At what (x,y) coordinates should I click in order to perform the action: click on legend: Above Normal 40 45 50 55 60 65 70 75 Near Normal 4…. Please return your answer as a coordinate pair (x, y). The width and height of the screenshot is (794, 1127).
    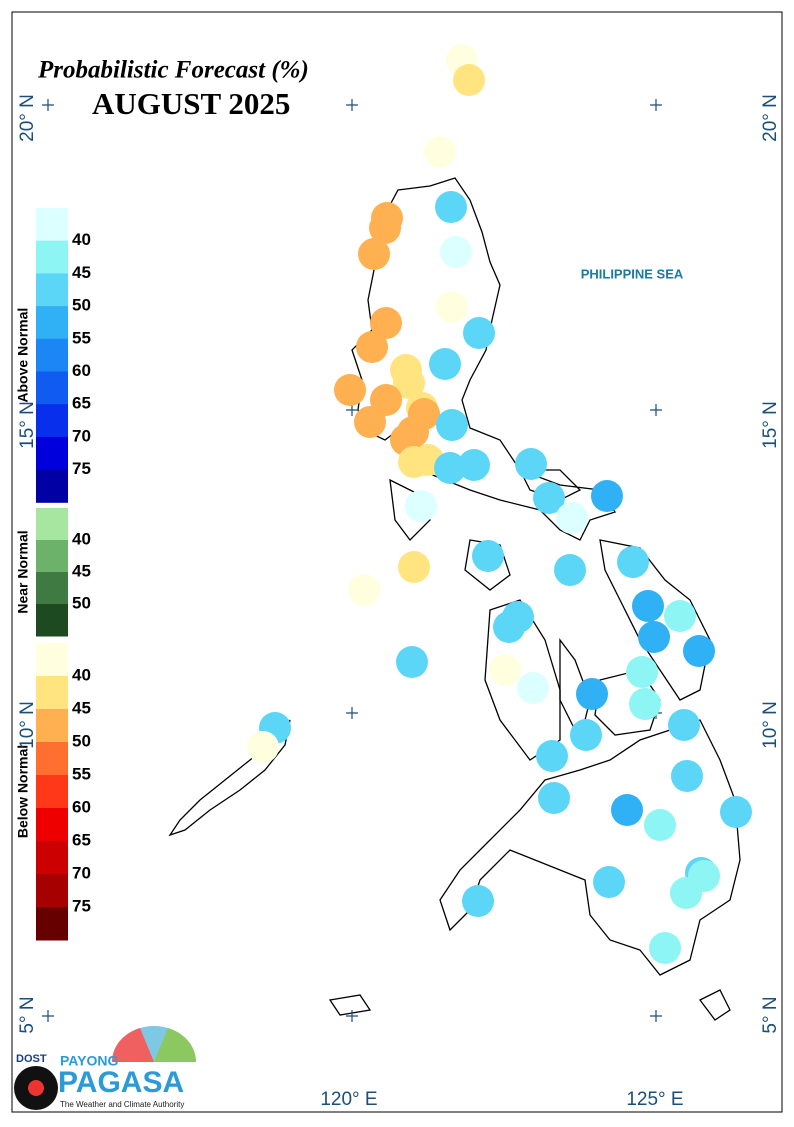
    Looking at the image, I should click on (53, 574).